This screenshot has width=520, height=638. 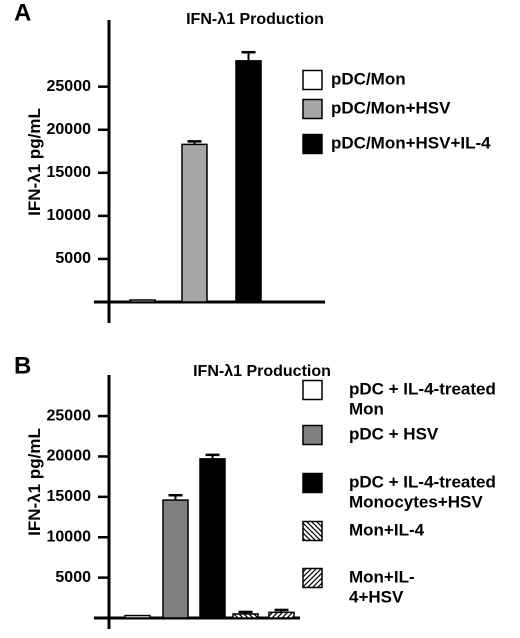 I want to click on legend-label-2: pDC/Mon+HSV, so click(x=391, y=107).